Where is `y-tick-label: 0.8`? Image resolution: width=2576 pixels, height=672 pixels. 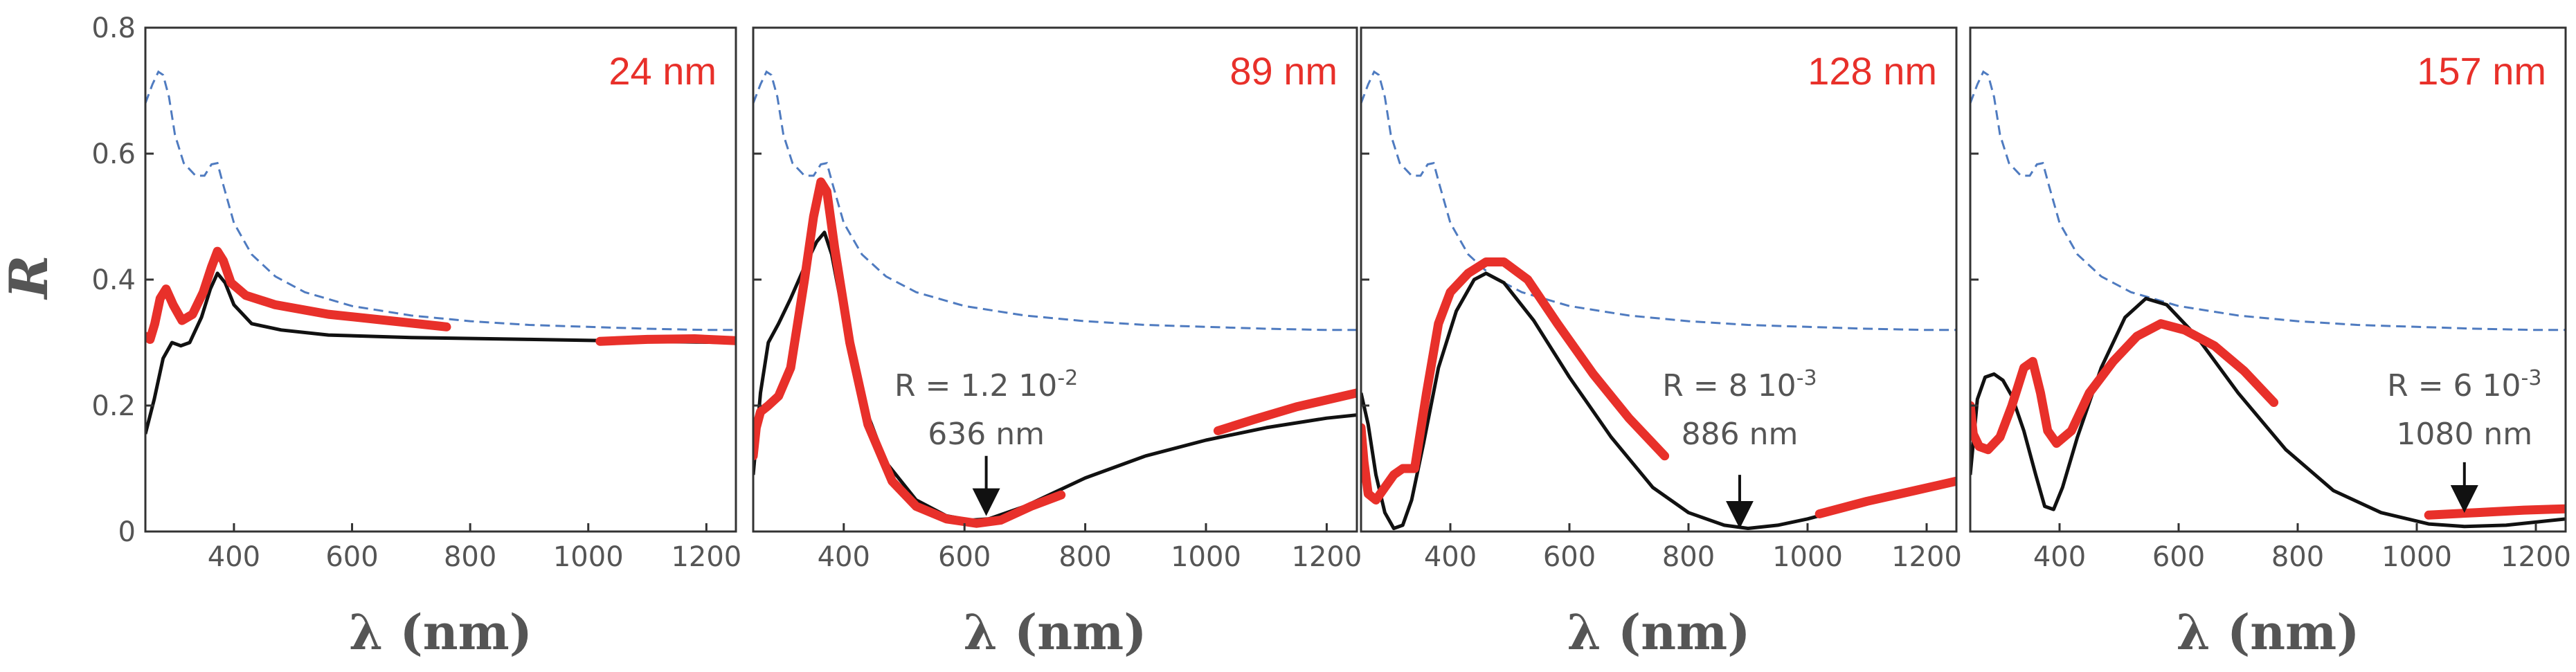 y-tick-label: 0.8 is located at coordinates (113, 28).